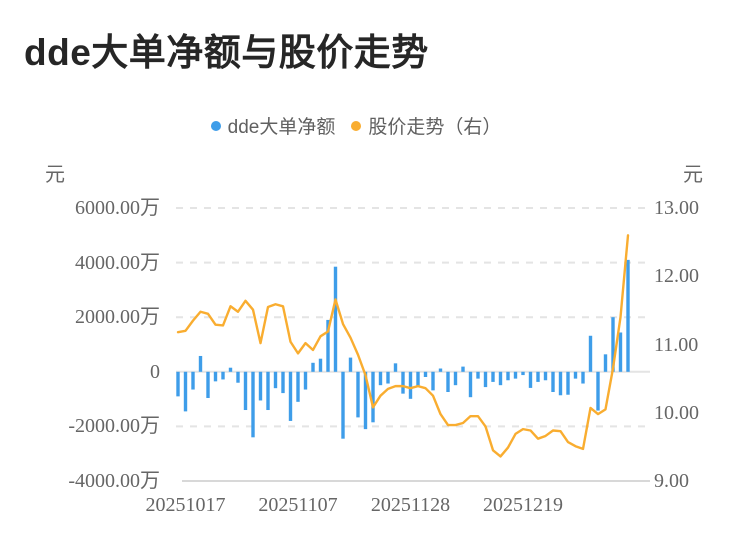  I want to click on right-axis-tick: 10.00, so click(676, 412).